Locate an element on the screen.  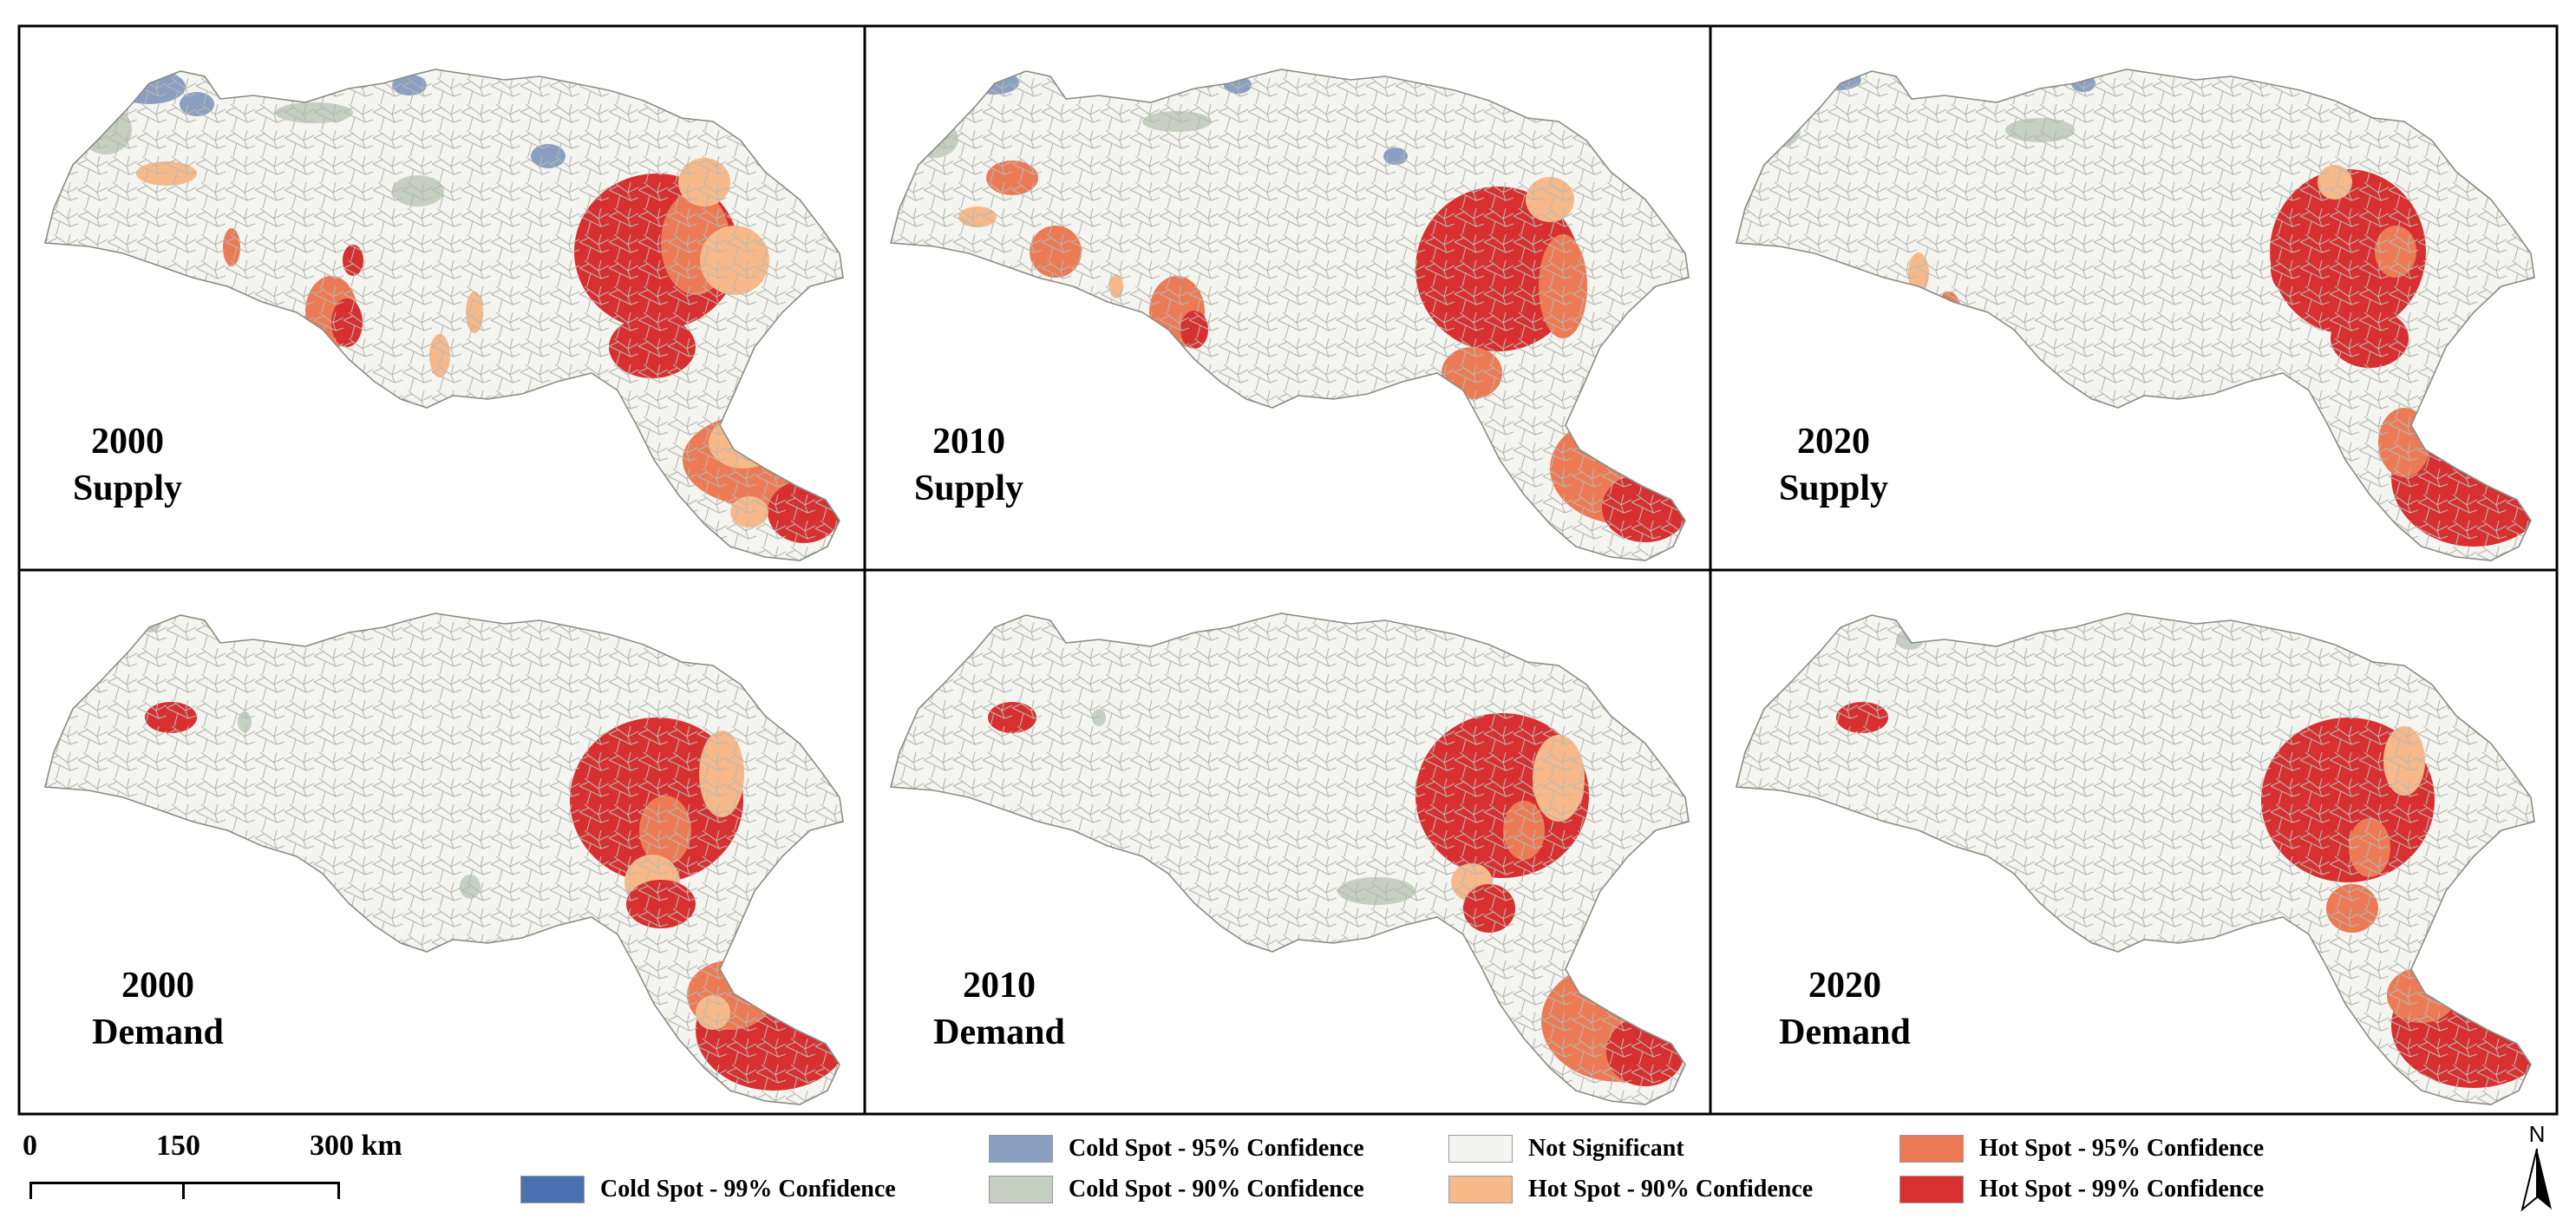
scale-label-300: 300 km is located at coordinates (356, 1146).